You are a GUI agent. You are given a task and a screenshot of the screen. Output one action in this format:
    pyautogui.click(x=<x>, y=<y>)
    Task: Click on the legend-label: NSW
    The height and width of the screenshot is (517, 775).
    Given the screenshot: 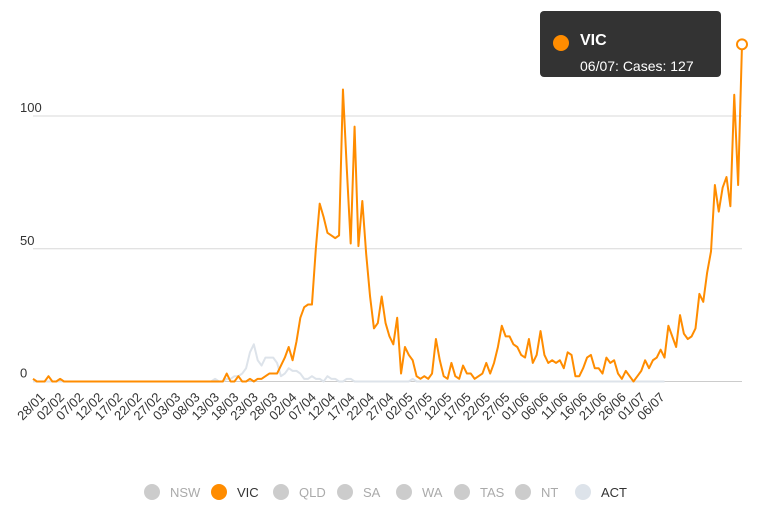 What is the action you would take?
    pyautogui.click(x=185, y=492)
    